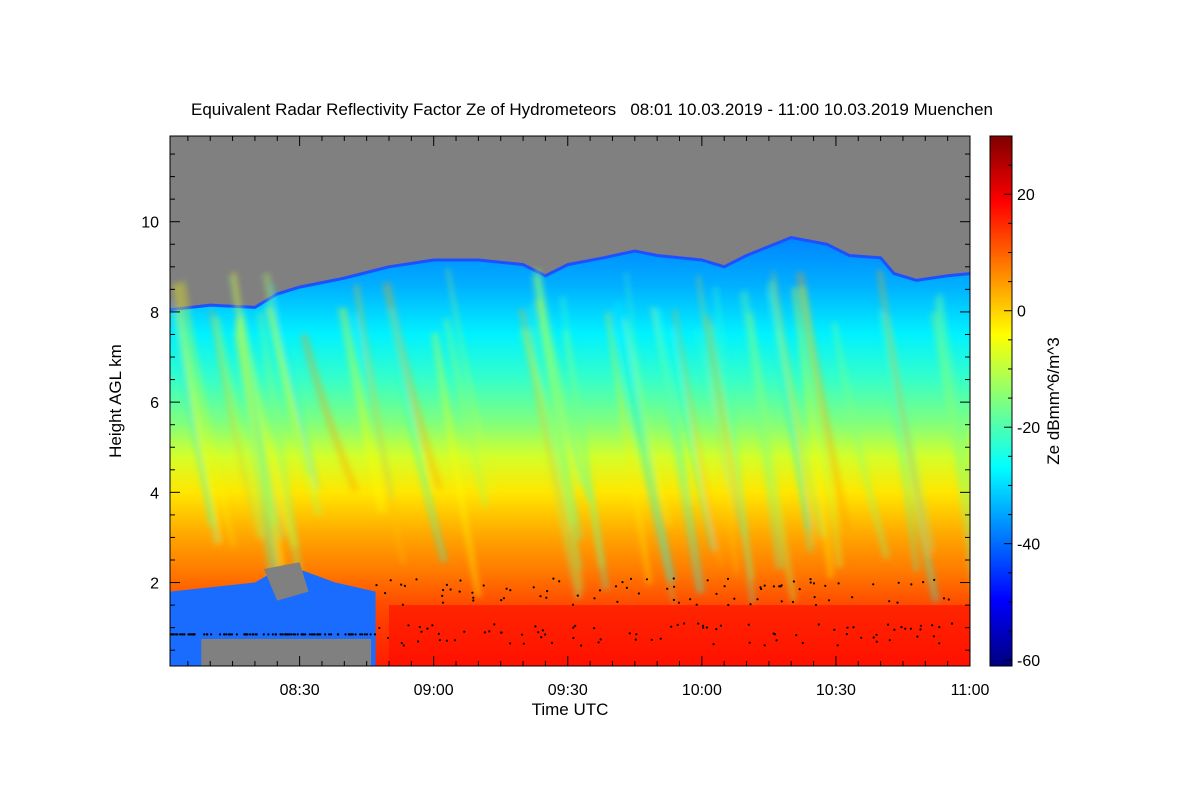 The width and height of the screenshot is (1200, 805). Describe the element at coordinates (273, 614) in the screenshot. I see `low-level-blue-feature` at that location.